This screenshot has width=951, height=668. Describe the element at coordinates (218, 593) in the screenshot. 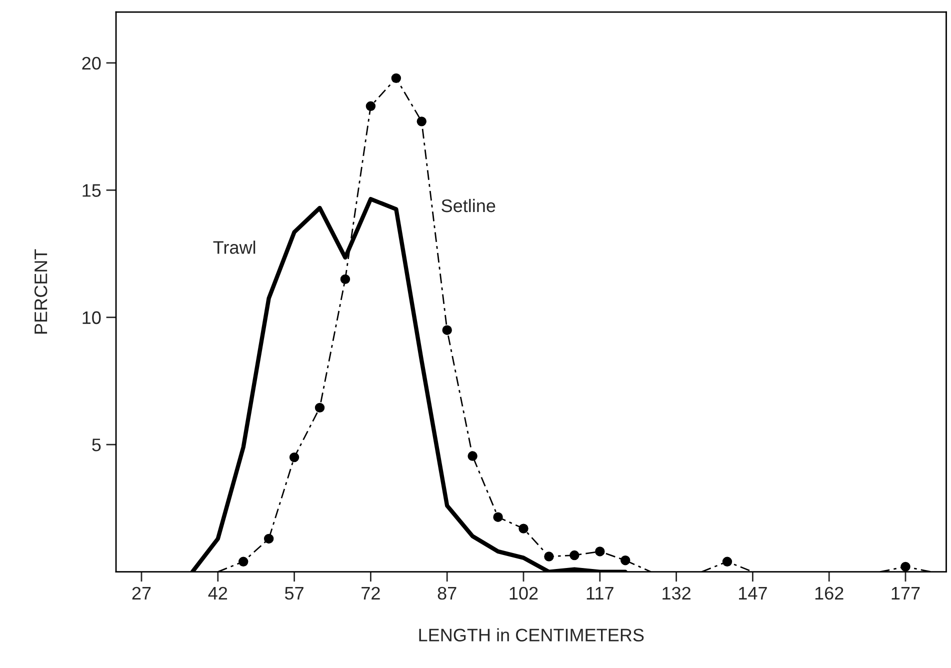

I see `x-tick-label: 42` at that location.